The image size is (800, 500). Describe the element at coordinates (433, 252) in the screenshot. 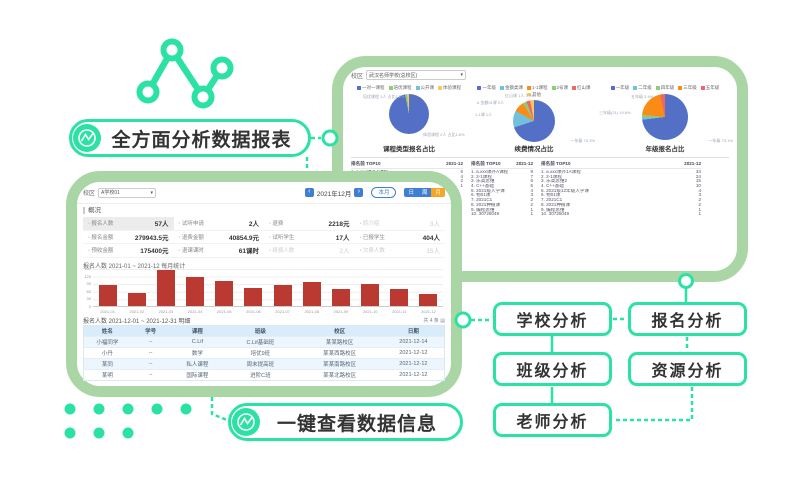

I see `stat-value: 15人` at that location.